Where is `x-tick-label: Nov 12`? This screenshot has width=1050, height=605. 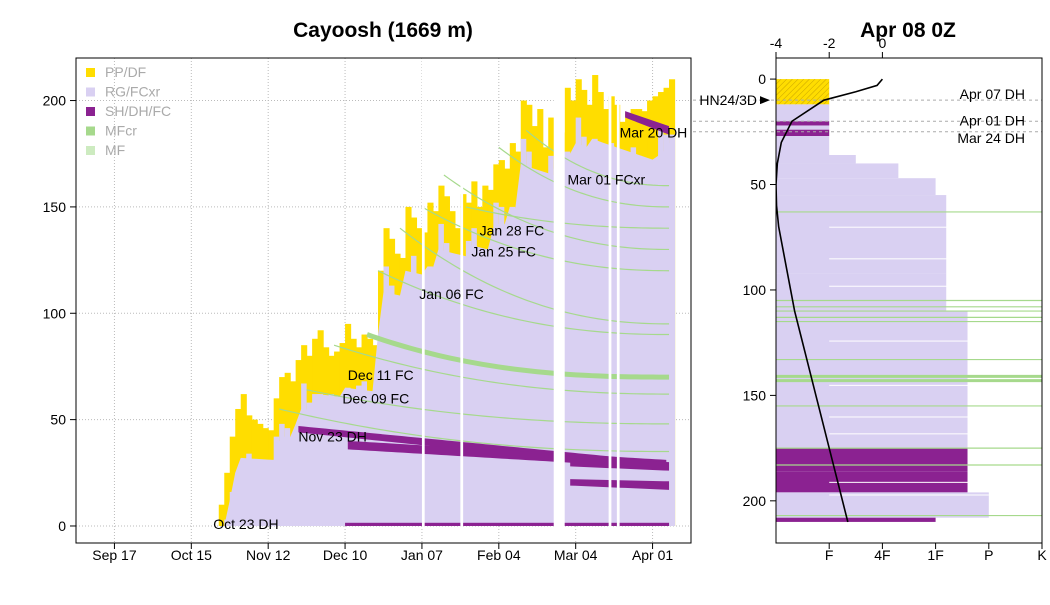
x-tick-label: Nov 12 is located at coordinates (268, 555).